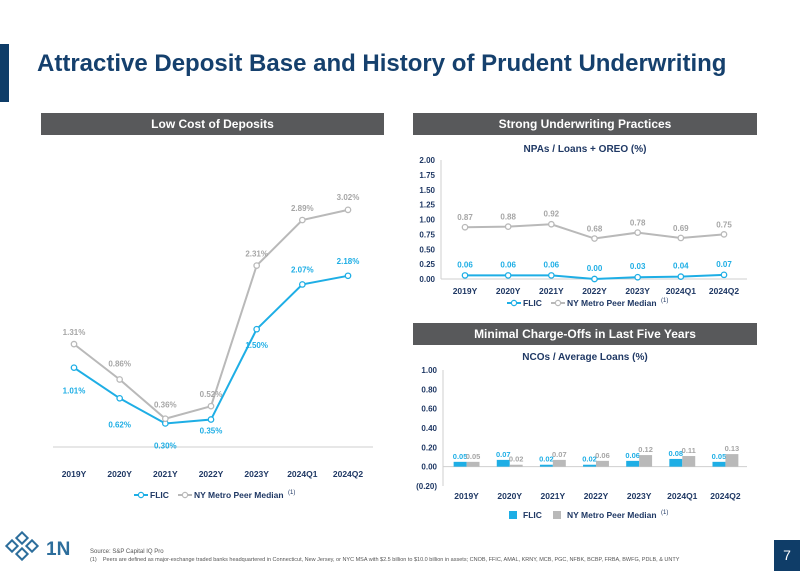 This screenshot has height=571, width=800. Describe the element at coordinates (256, 254) in the screenshot. I see `data-label-peer: 2.31%` at that location.